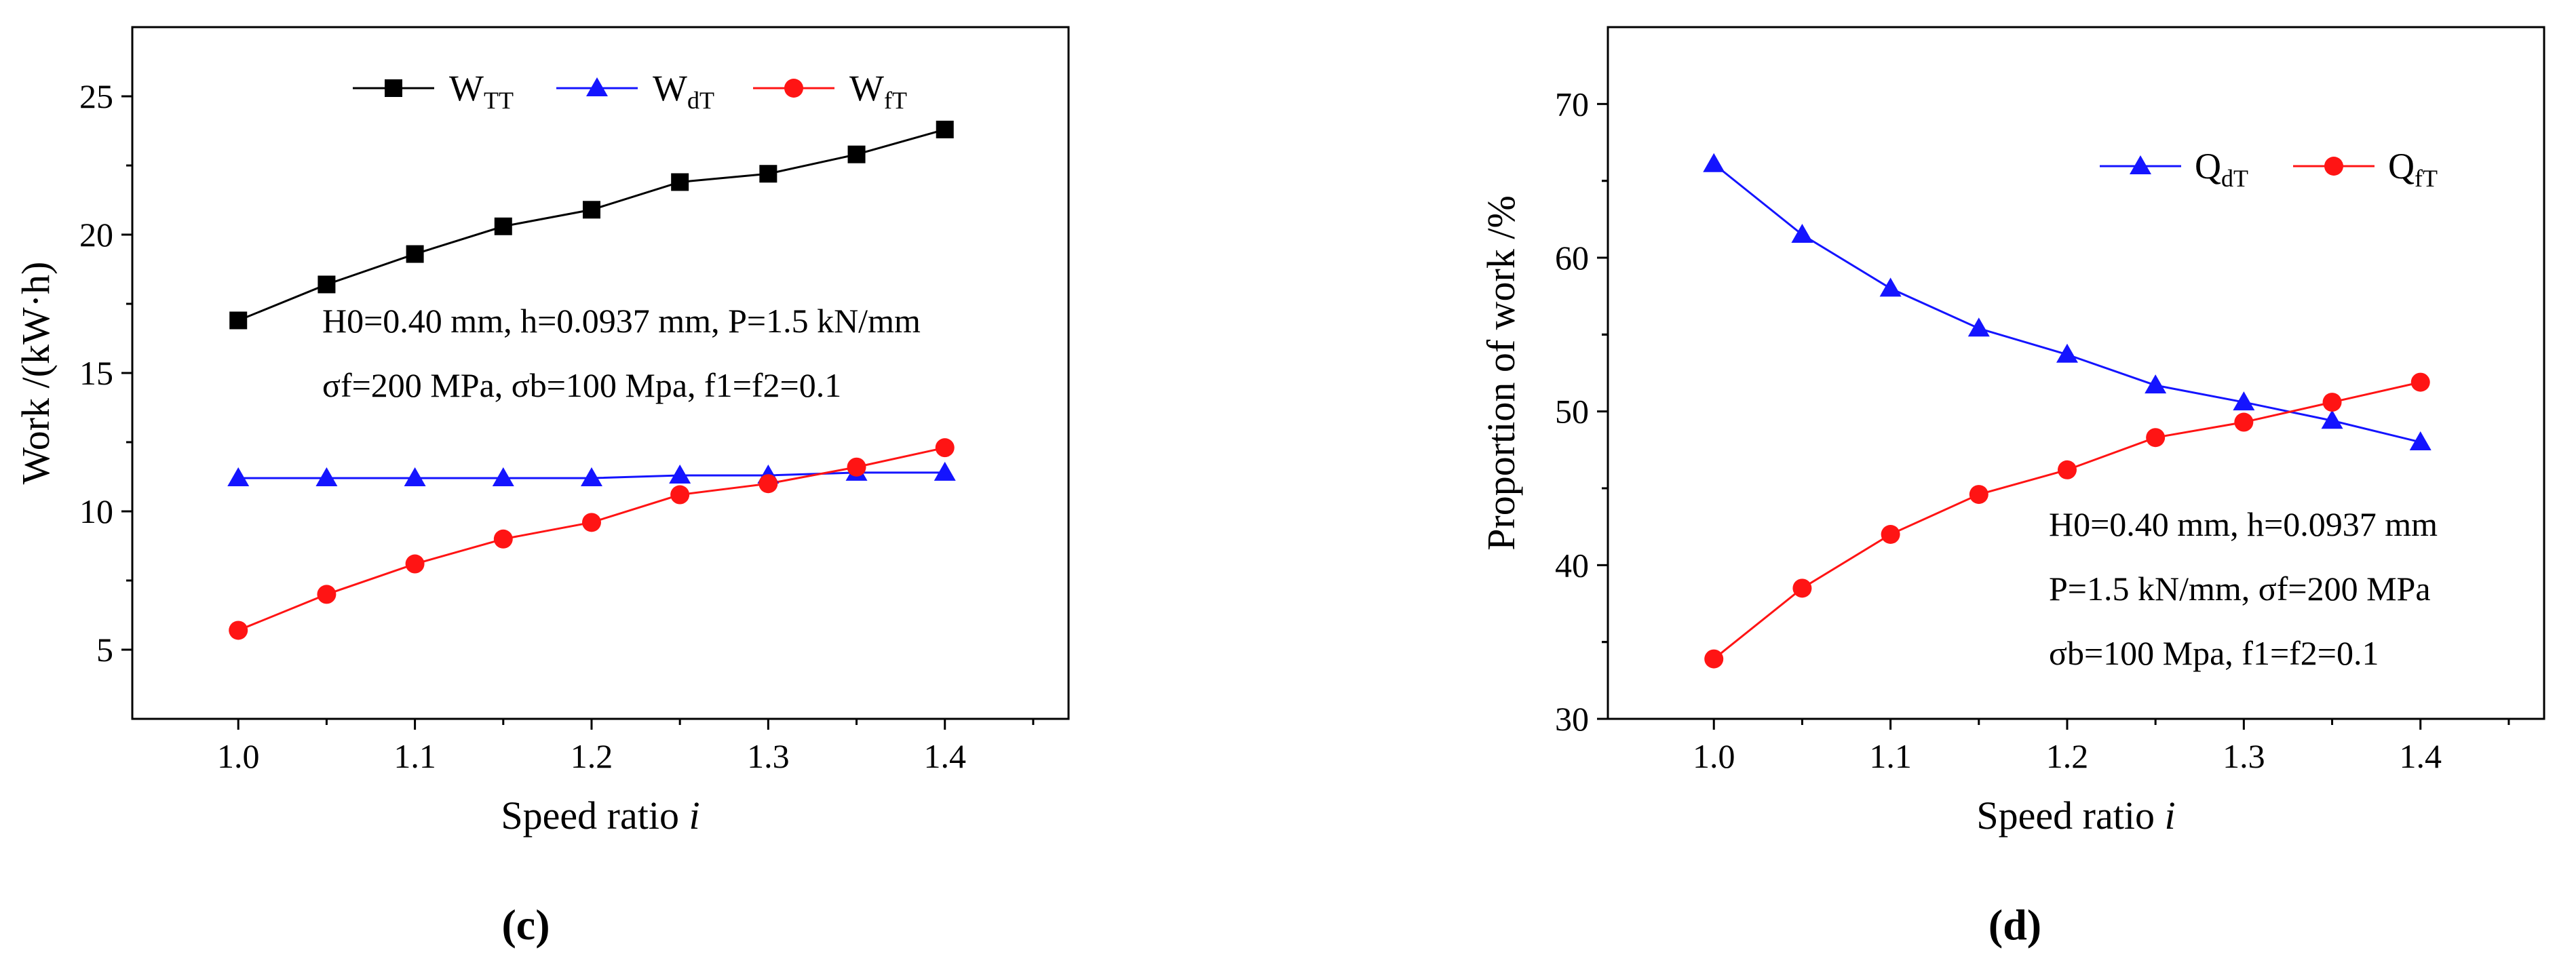  I want to click on x-tick-label-c: 1.1, so click(415, 756).